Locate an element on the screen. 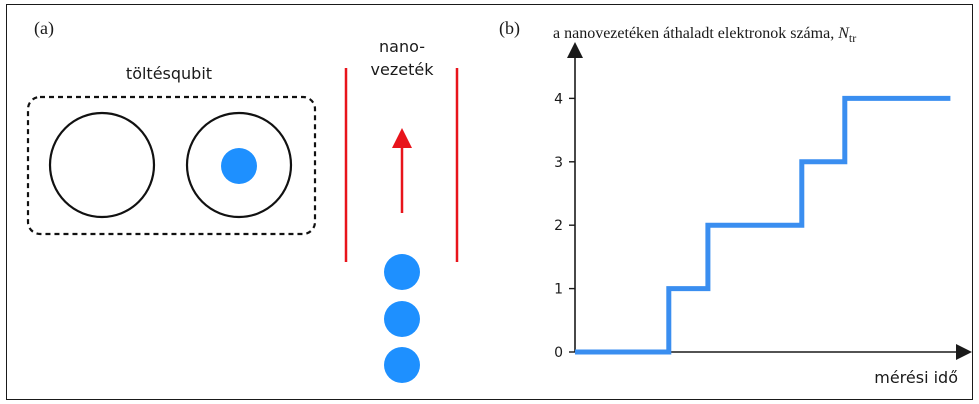  panel-b-label: (b) is located at coordinates (509, 28).